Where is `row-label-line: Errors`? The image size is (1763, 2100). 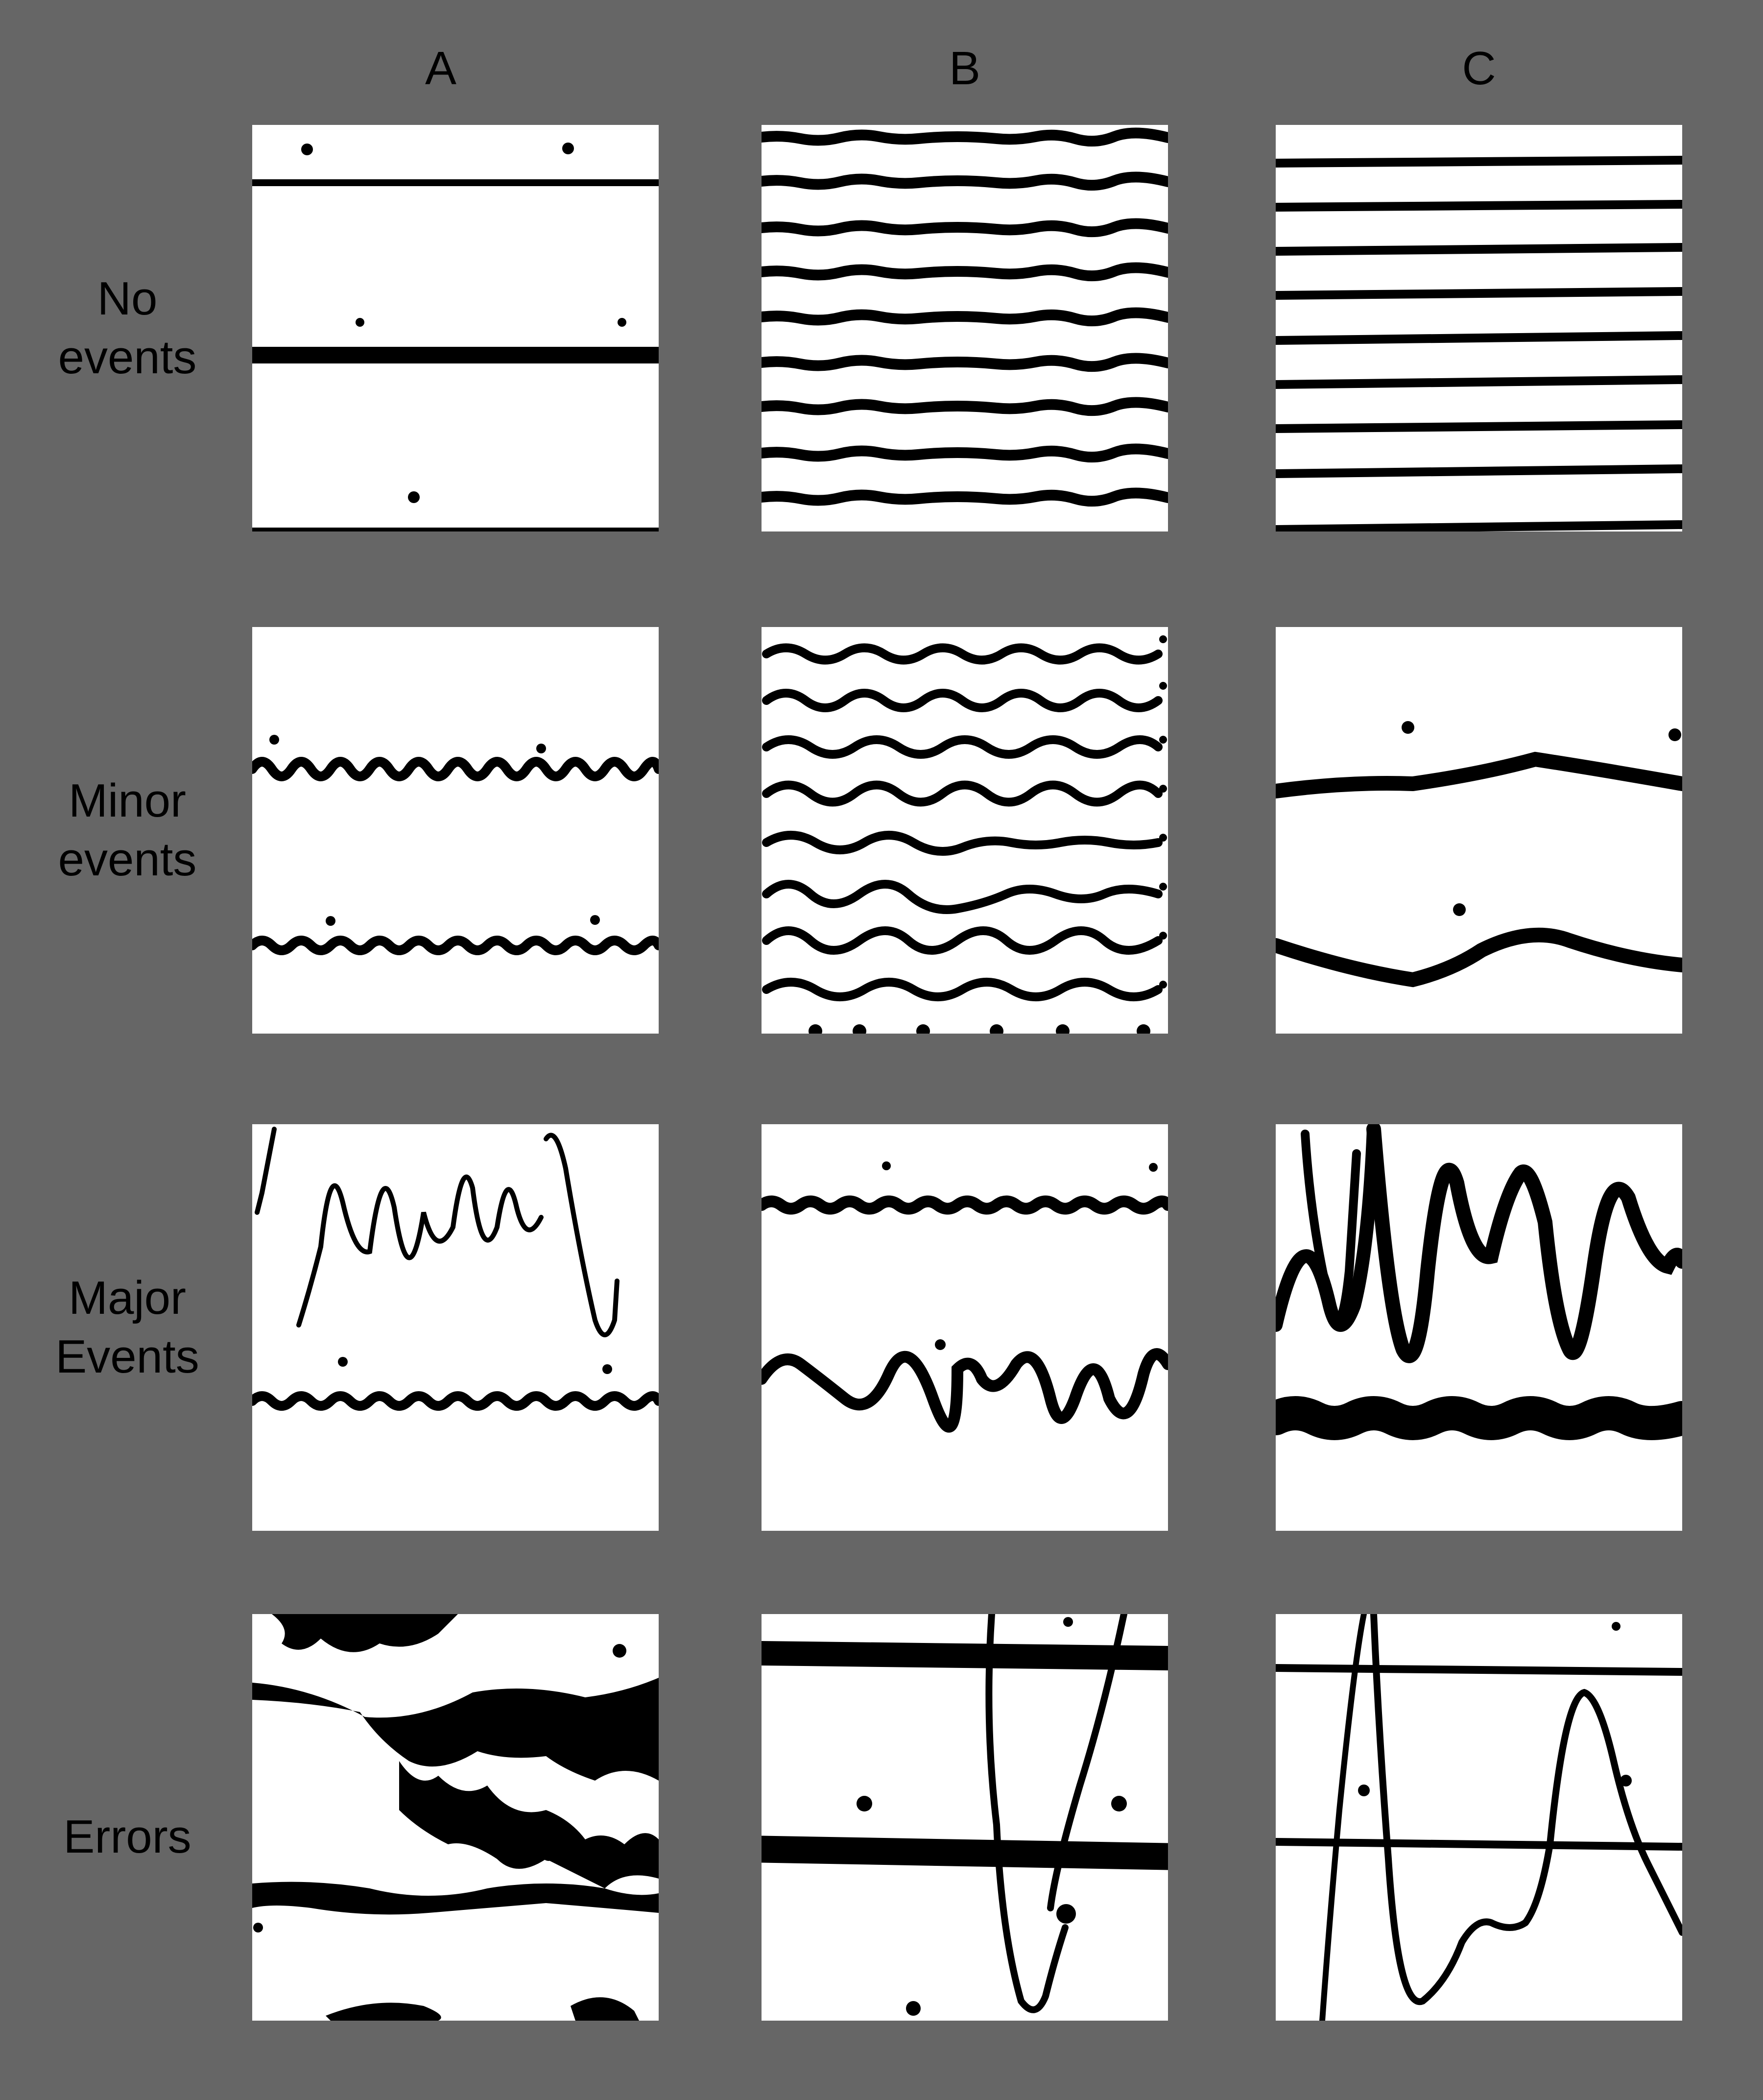
row-label-line: Errors is located at coordinates (127, 1836).